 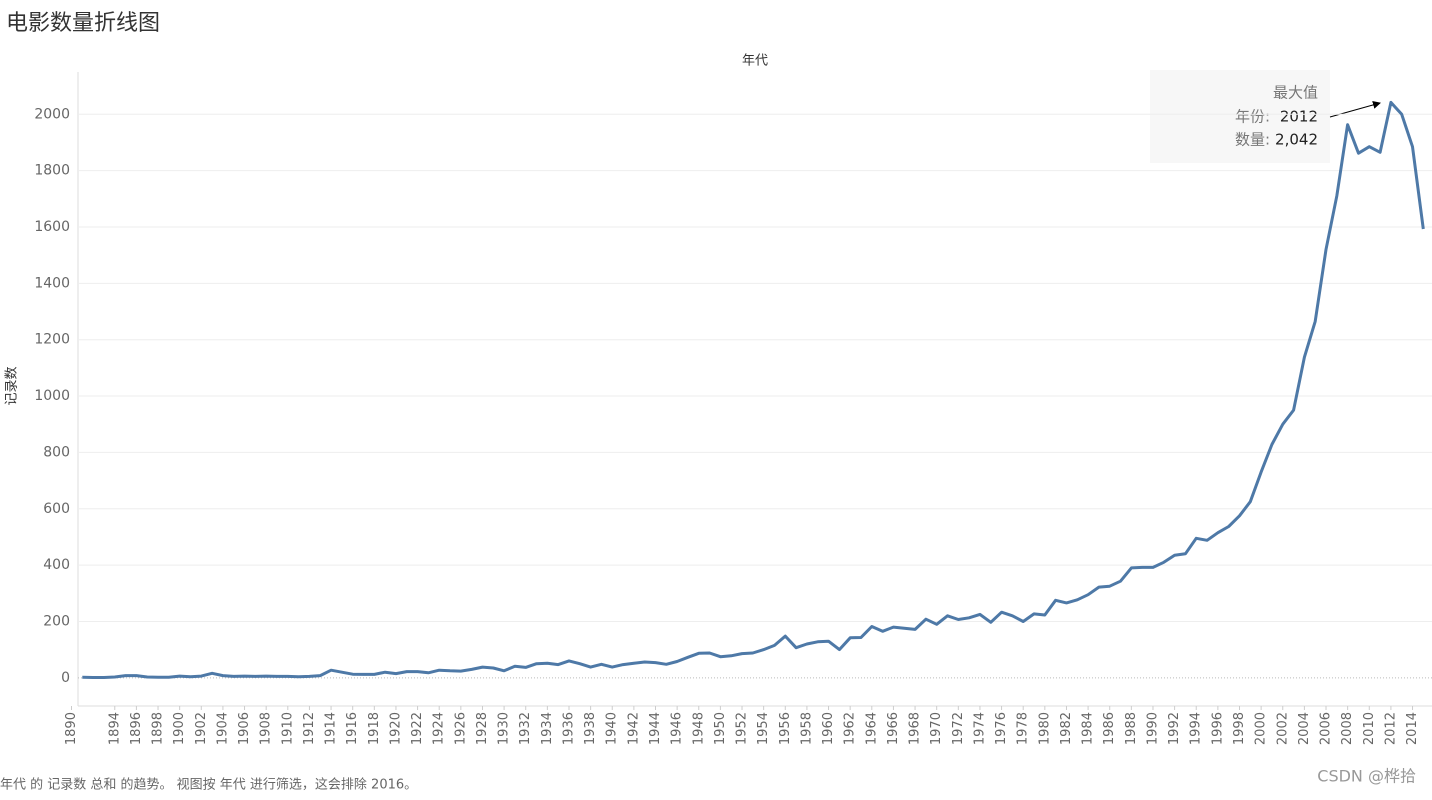 I want to click on x-tick-label: 1922, so click(x=417, y=728).